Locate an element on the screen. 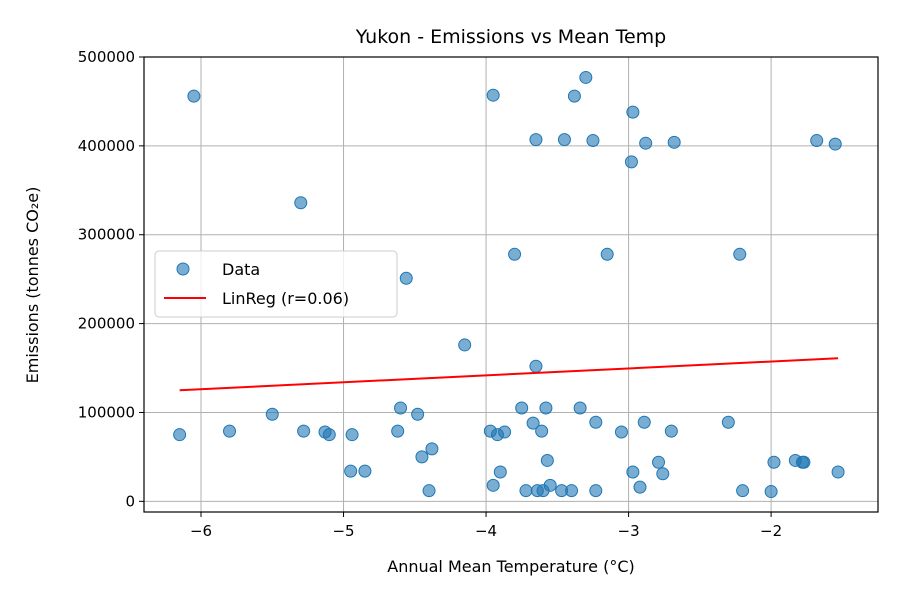  x-tick-label: −5 is located at coordinates (343, 531).